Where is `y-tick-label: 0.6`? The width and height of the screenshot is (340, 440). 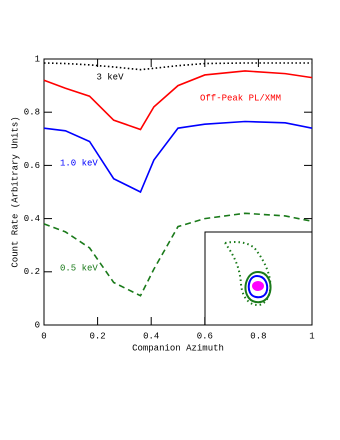
y-tick-label: 0.6 is located at coordinates (32, 166).